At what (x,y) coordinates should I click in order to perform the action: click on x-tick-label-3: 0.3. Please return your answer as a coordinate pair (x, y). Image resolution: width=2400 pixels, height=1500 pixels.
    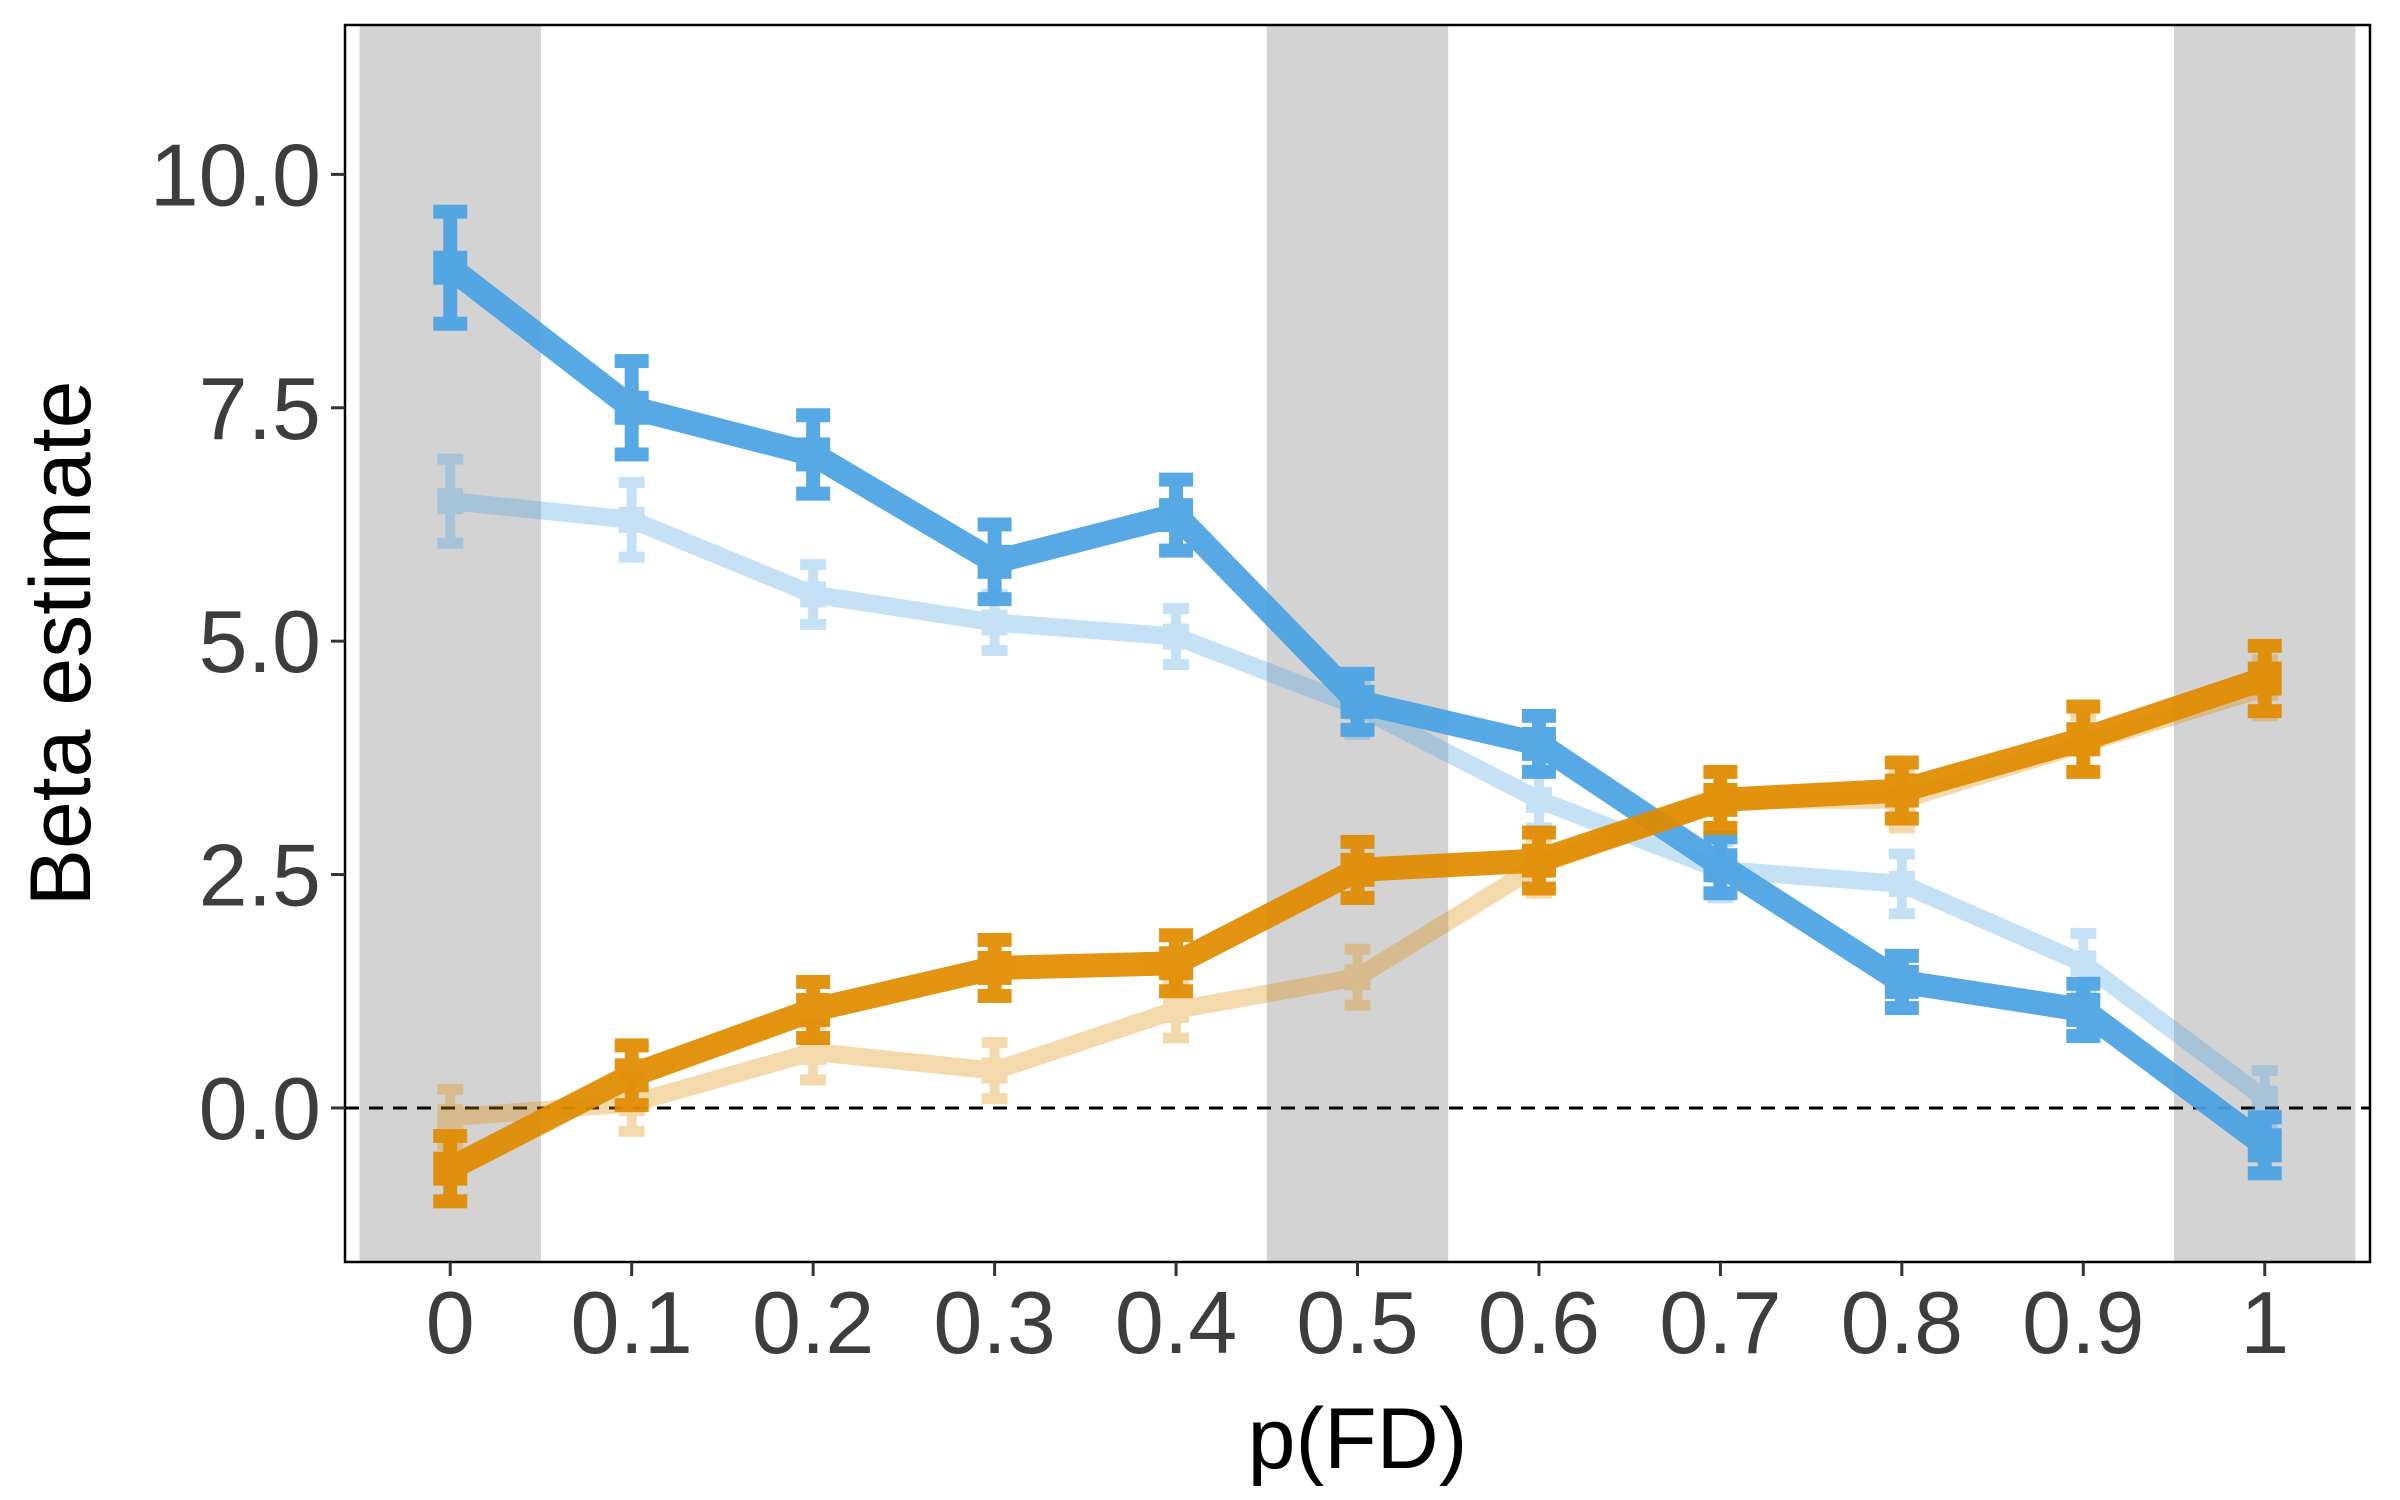
    Looking at the image, I should click on (994, 1322).